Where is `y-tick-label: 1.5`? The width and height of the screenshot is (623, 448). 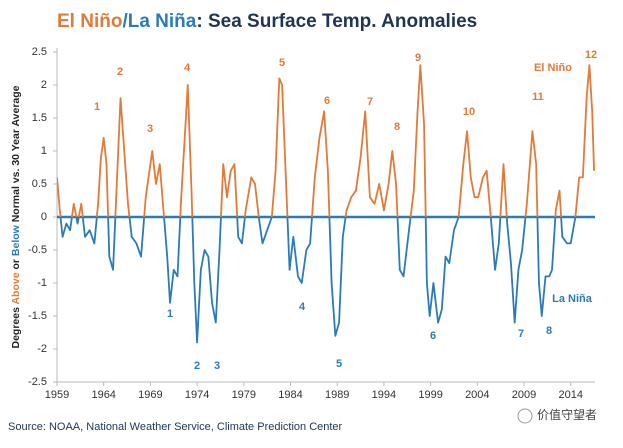 y-tick-label: 1.5 is located at coordinates (39, 118).